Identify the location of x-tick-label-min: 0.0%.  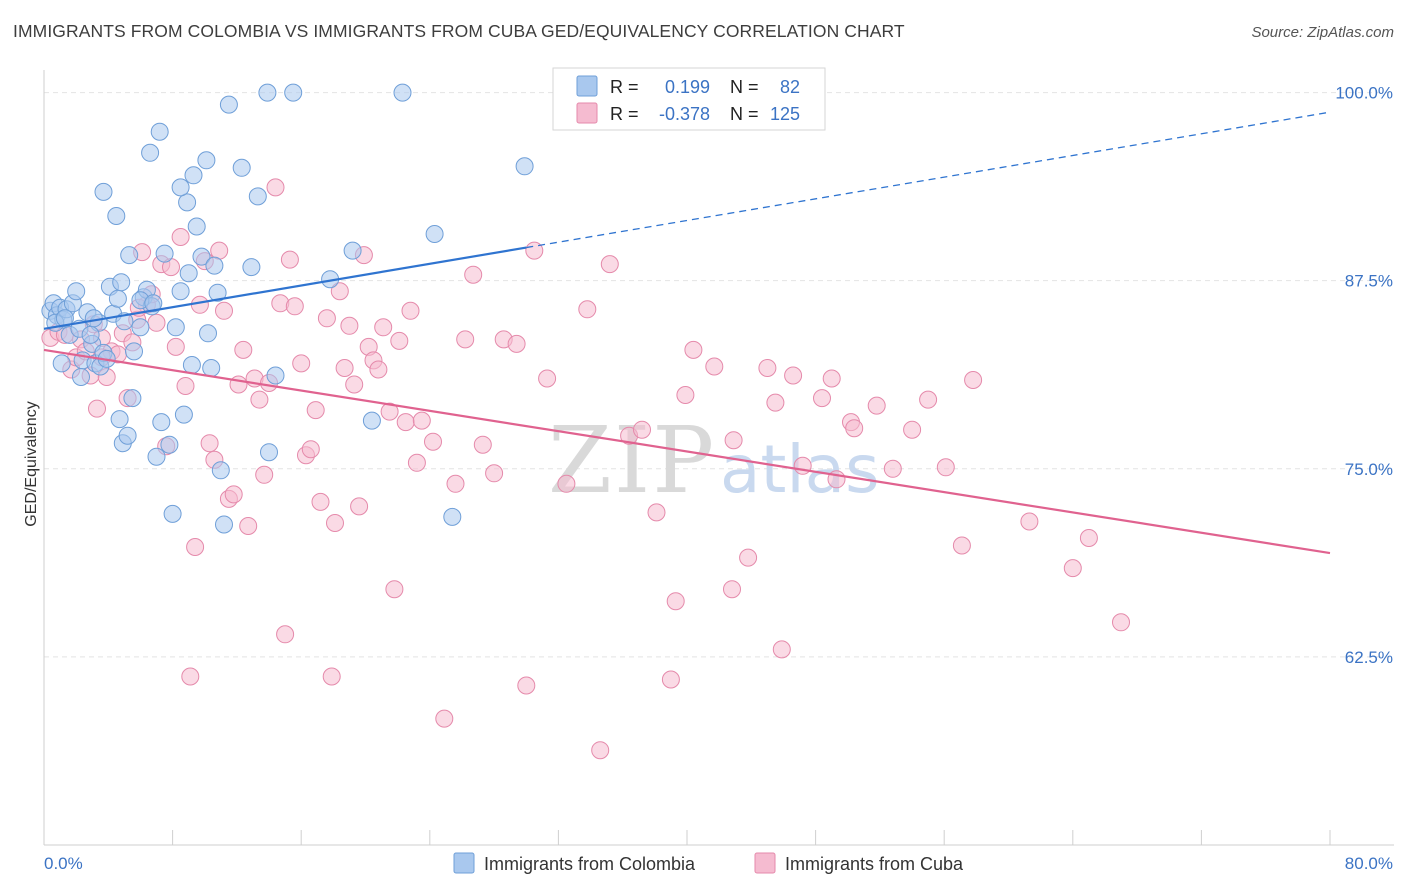
(63, 863).